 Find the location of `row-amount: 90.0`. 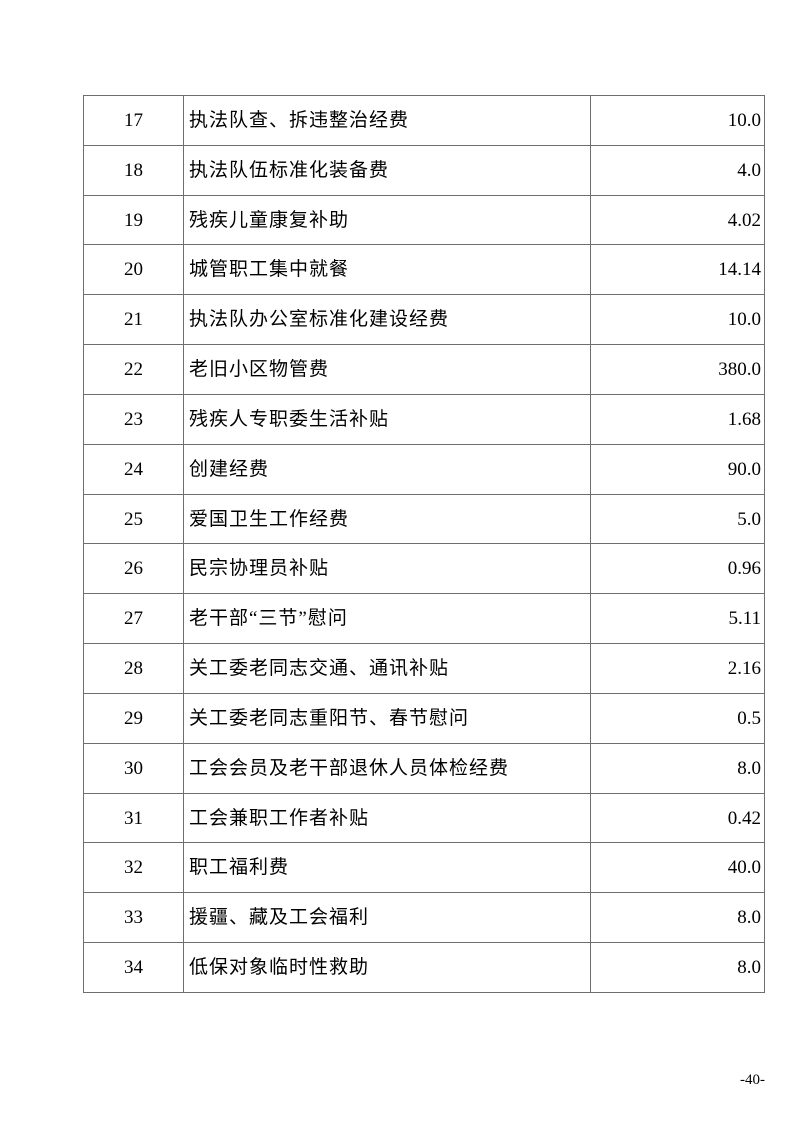

row-amount: 90.0 is located at coordinates (677, 469).